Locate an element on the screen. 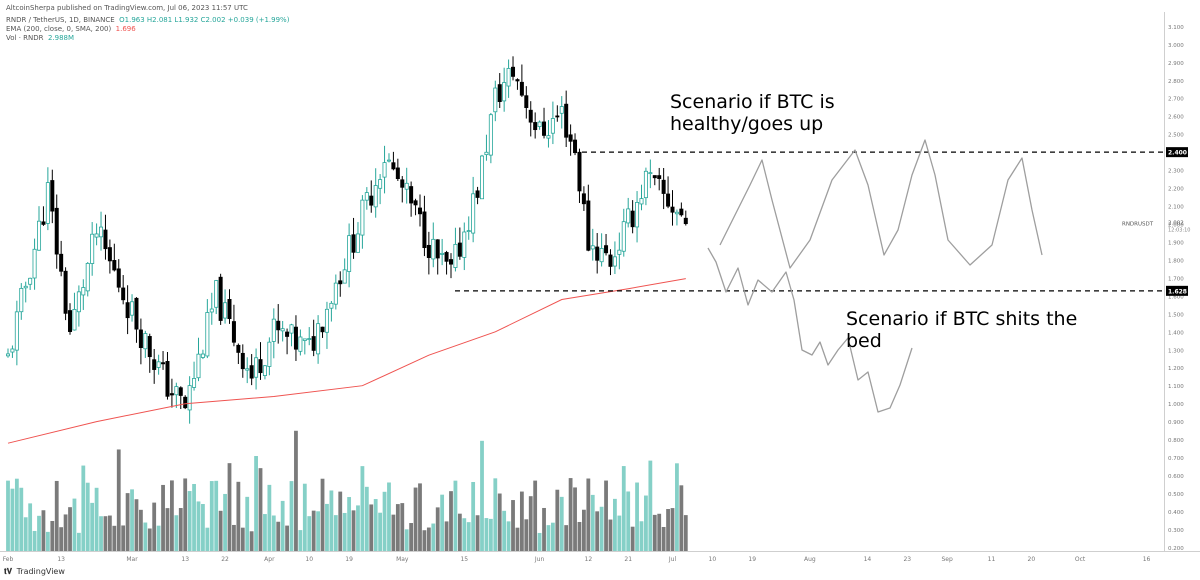 The height and width of the screenshot is (580, 1200). y-tick-label: 1.800 is located at coordinates (1176, 261).